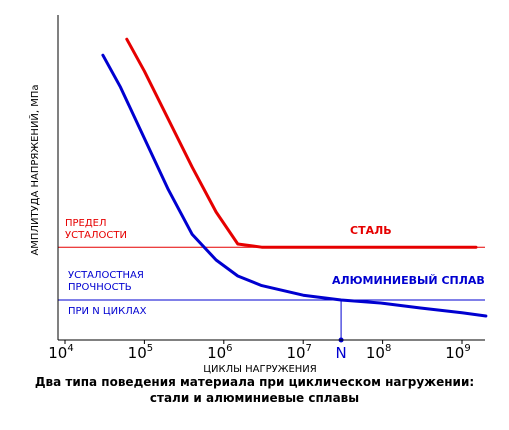  Describe the element at coordinates (107, 311) in the screenshot. I see `fatigue-strength-label-3: ПРИ N ЦИКЛАХ` at that location.